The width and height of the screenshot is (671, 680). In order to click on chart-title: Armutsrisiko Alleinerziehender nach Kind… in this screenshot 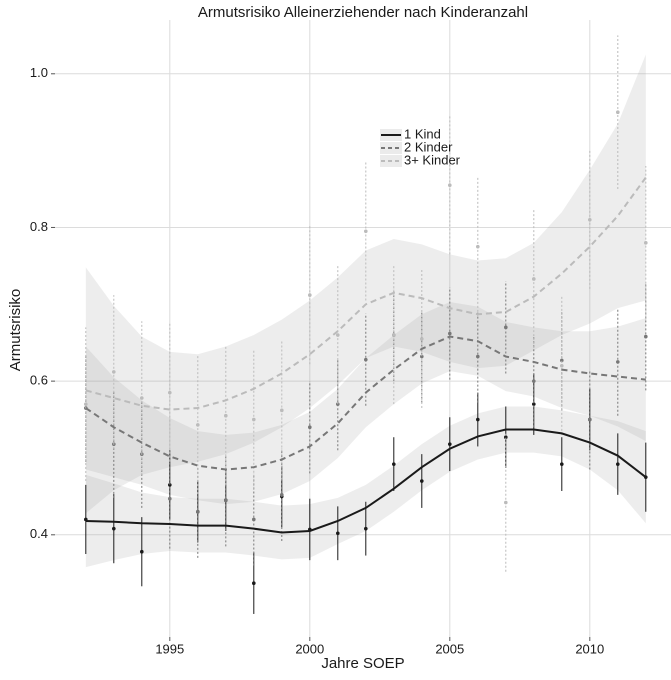, I will do `click(363, 12)`.